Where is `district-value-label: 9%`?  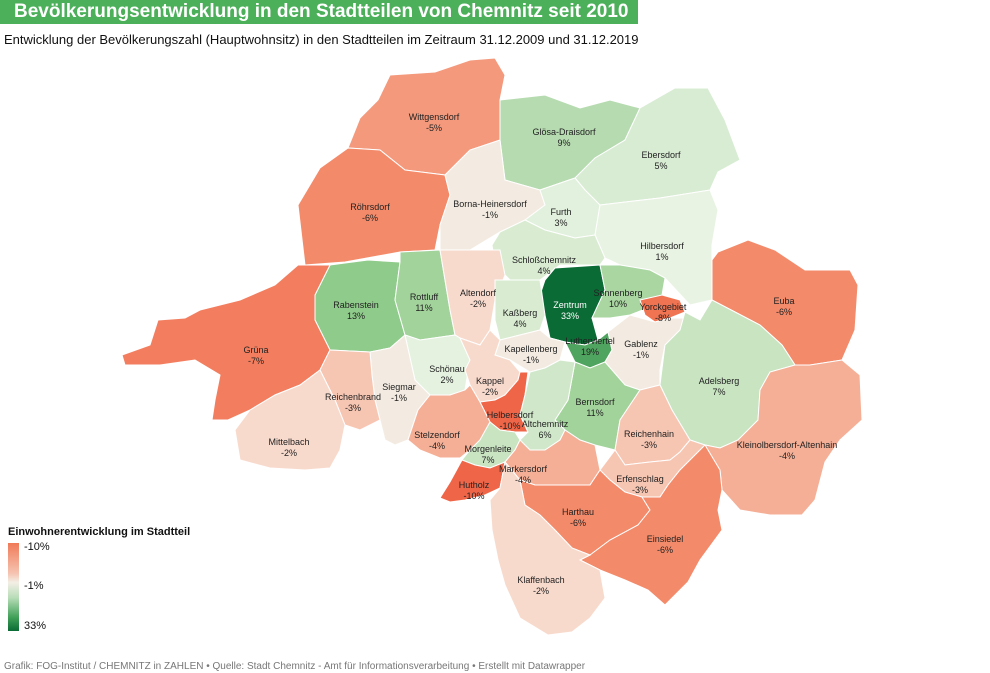
district-value-label: 9% is located at coordinates (563, 143).